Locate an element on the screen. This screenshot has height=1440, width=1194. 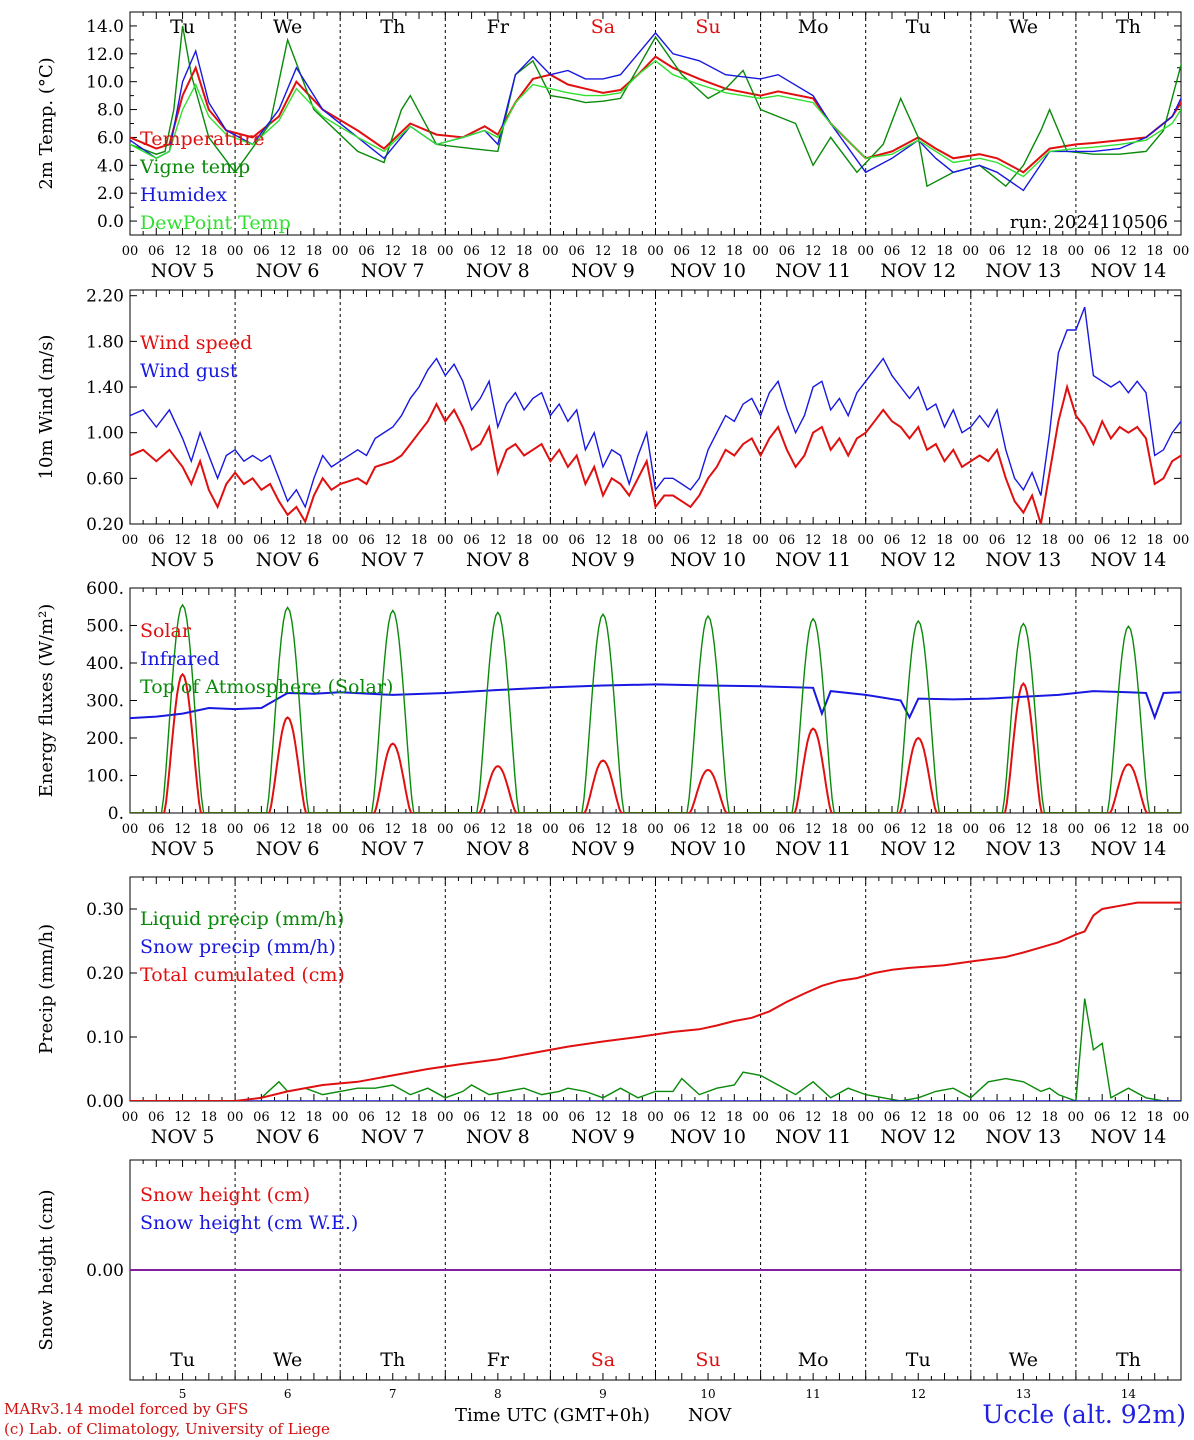
legend-entry: Vigne temp is located at coordinates (194, 167).